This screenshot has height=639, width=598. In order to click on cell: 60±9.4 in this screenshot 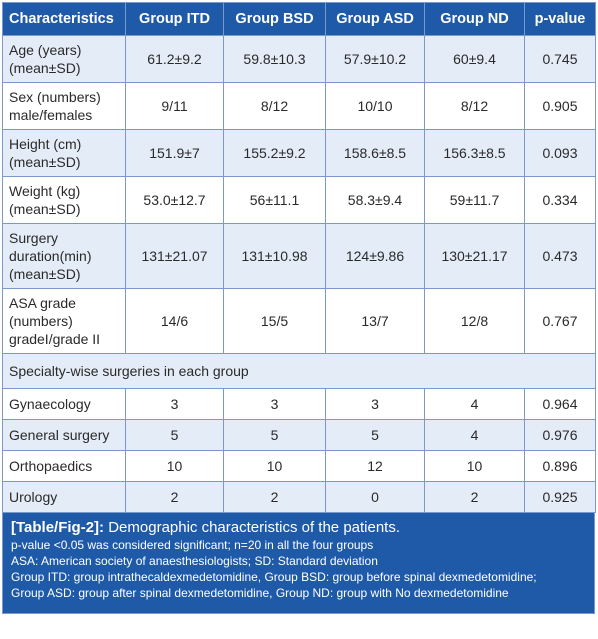, I will do `click(474, 59)`.